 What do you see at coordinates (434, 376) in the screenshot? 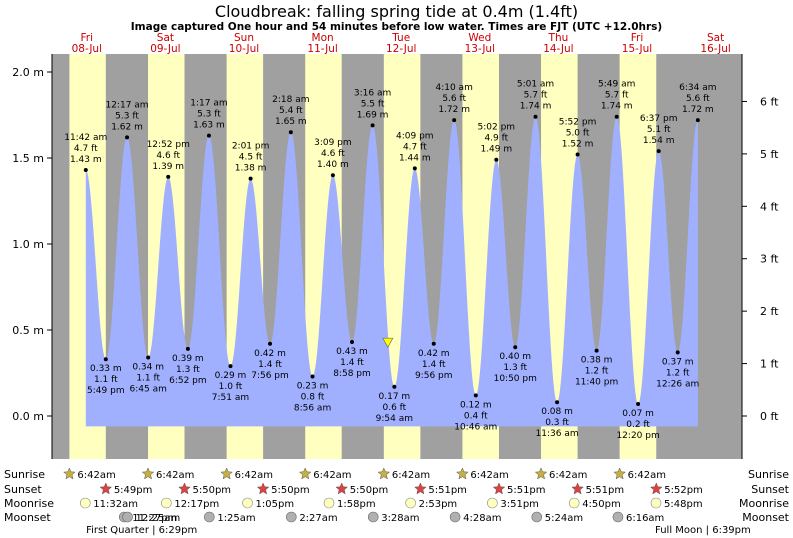
I see `low-tide-time: 9:56 pm` at bounding box center [434, 376].